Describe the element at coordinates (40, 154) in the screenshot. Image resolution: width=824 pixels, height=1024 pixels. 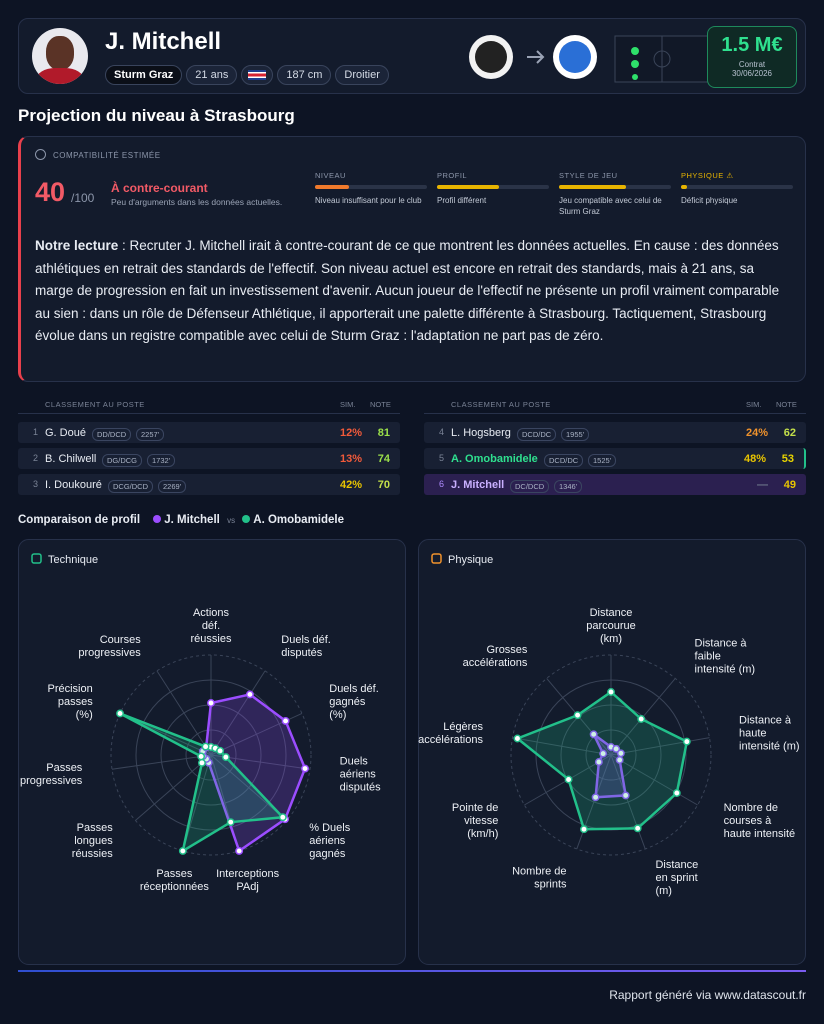
I see `compat-icon` at that location.